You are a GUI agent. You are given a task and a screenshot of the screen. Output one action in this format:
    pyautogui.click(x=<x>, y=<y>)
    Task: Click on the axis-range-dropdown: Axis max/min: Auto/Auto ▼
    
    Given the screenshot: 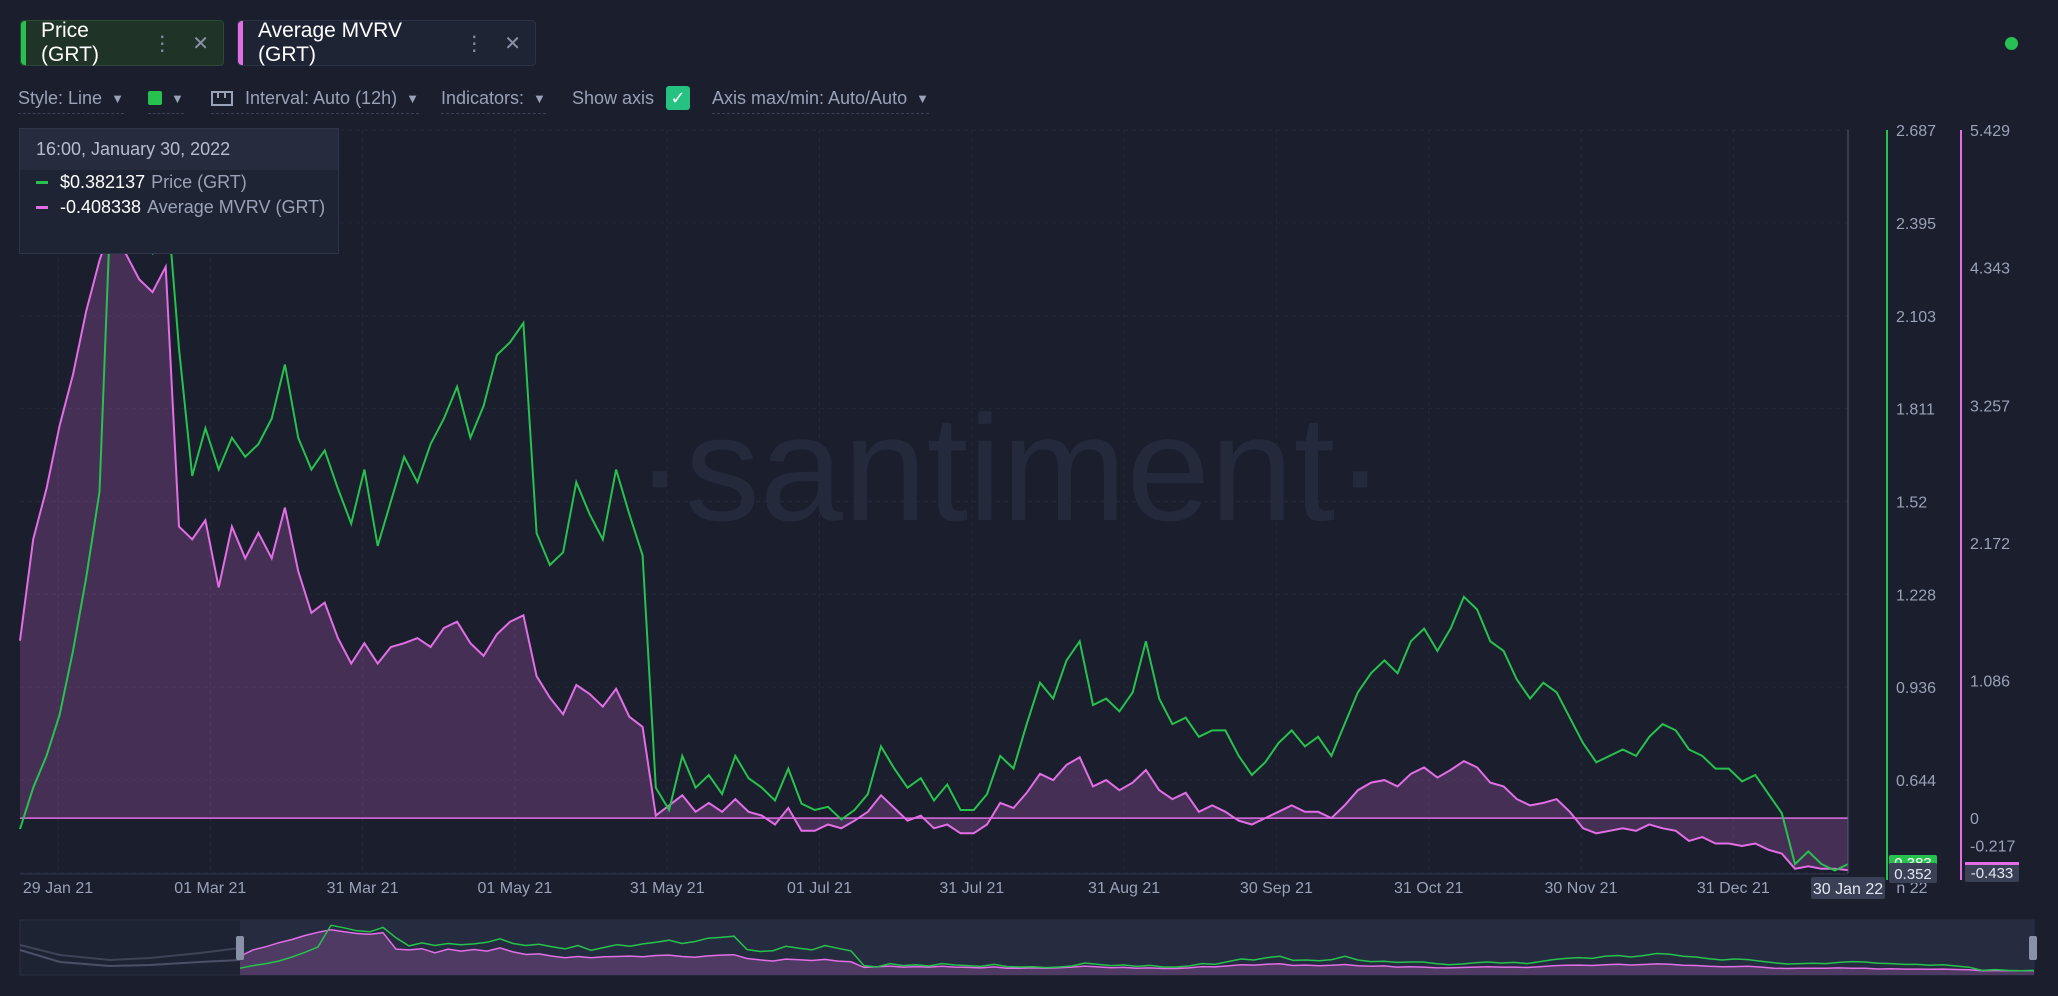 What is the action you would take?
    pyautogui.click(x=820, y=98)
    